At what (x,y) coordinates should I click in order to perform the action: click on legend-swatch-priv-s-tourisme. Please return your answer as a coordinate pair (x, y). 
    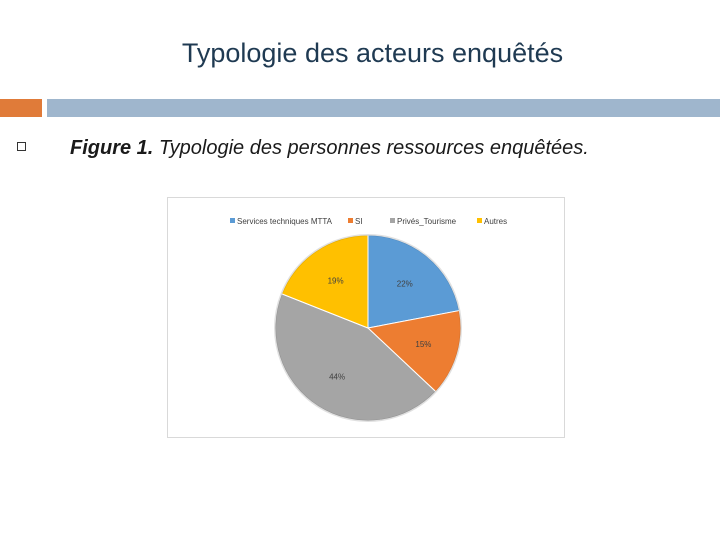
    Looking at the image, I should click on (392, 220).